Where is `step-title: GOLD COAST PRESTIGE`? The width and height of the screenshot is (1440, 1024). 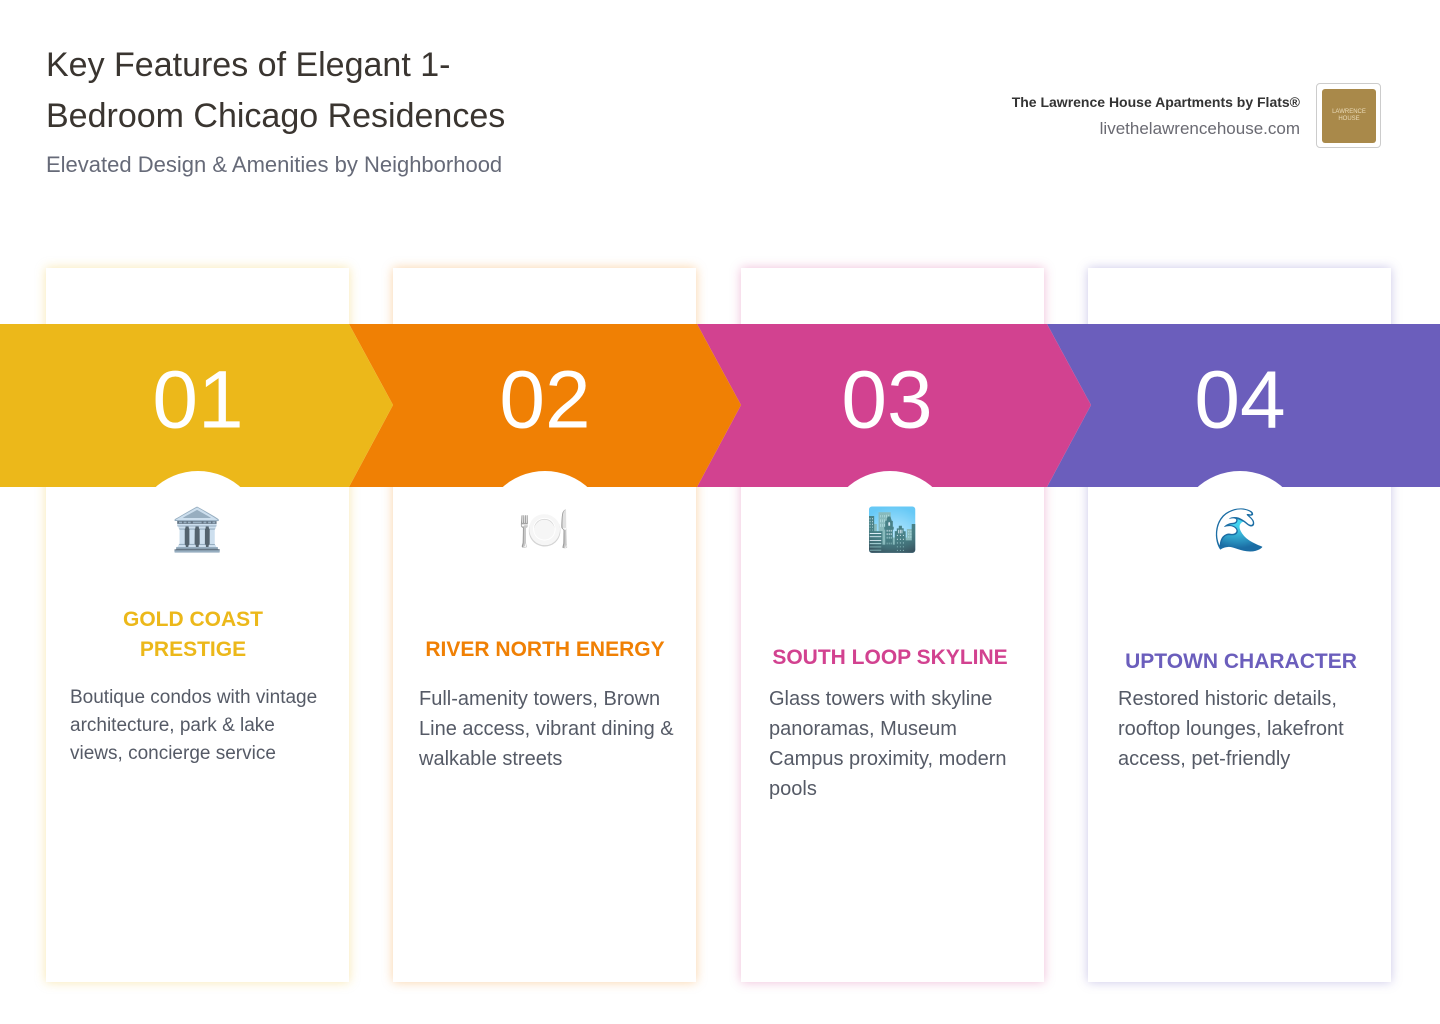 step-title: GOLD COAST PRESTIGE is located at coordinates (193, 634).